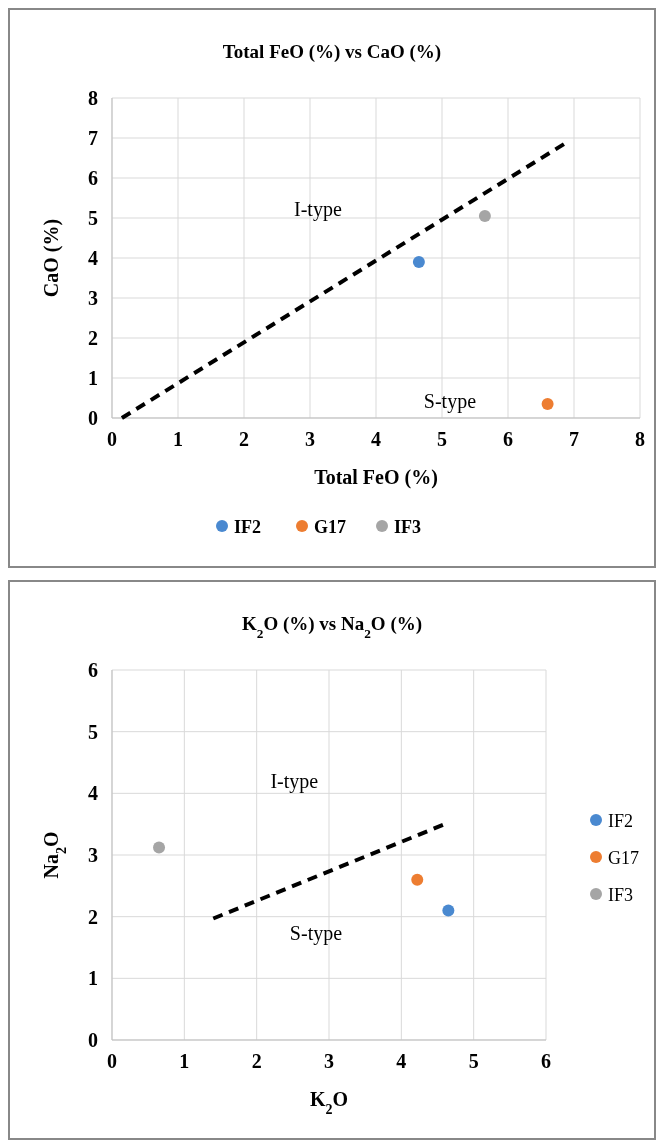  I want to click on x-tick-label: 8, so click(640, 439).